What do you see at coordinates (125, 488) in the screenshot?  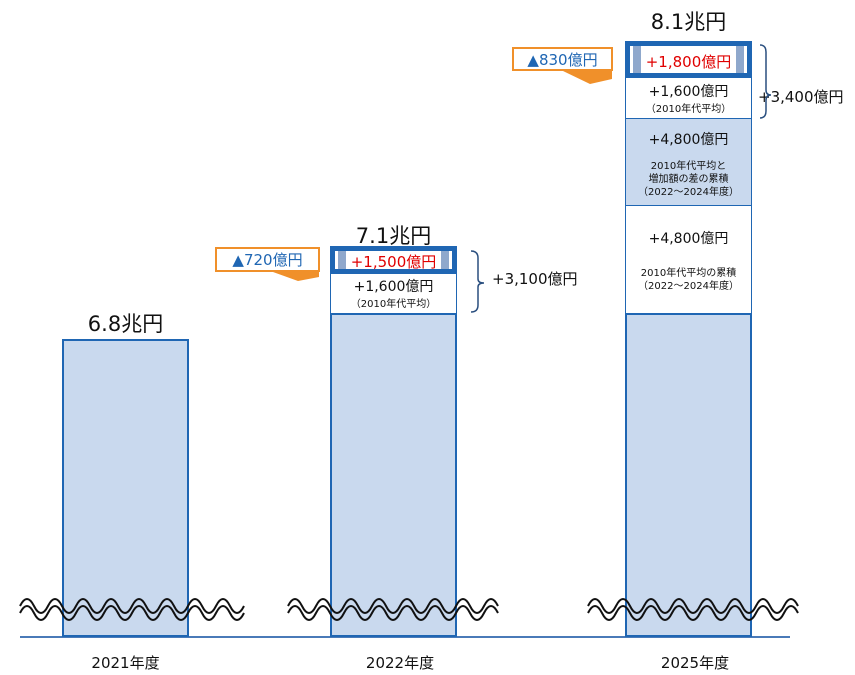 I see `bar-2021` at bounding box center [125, 488].